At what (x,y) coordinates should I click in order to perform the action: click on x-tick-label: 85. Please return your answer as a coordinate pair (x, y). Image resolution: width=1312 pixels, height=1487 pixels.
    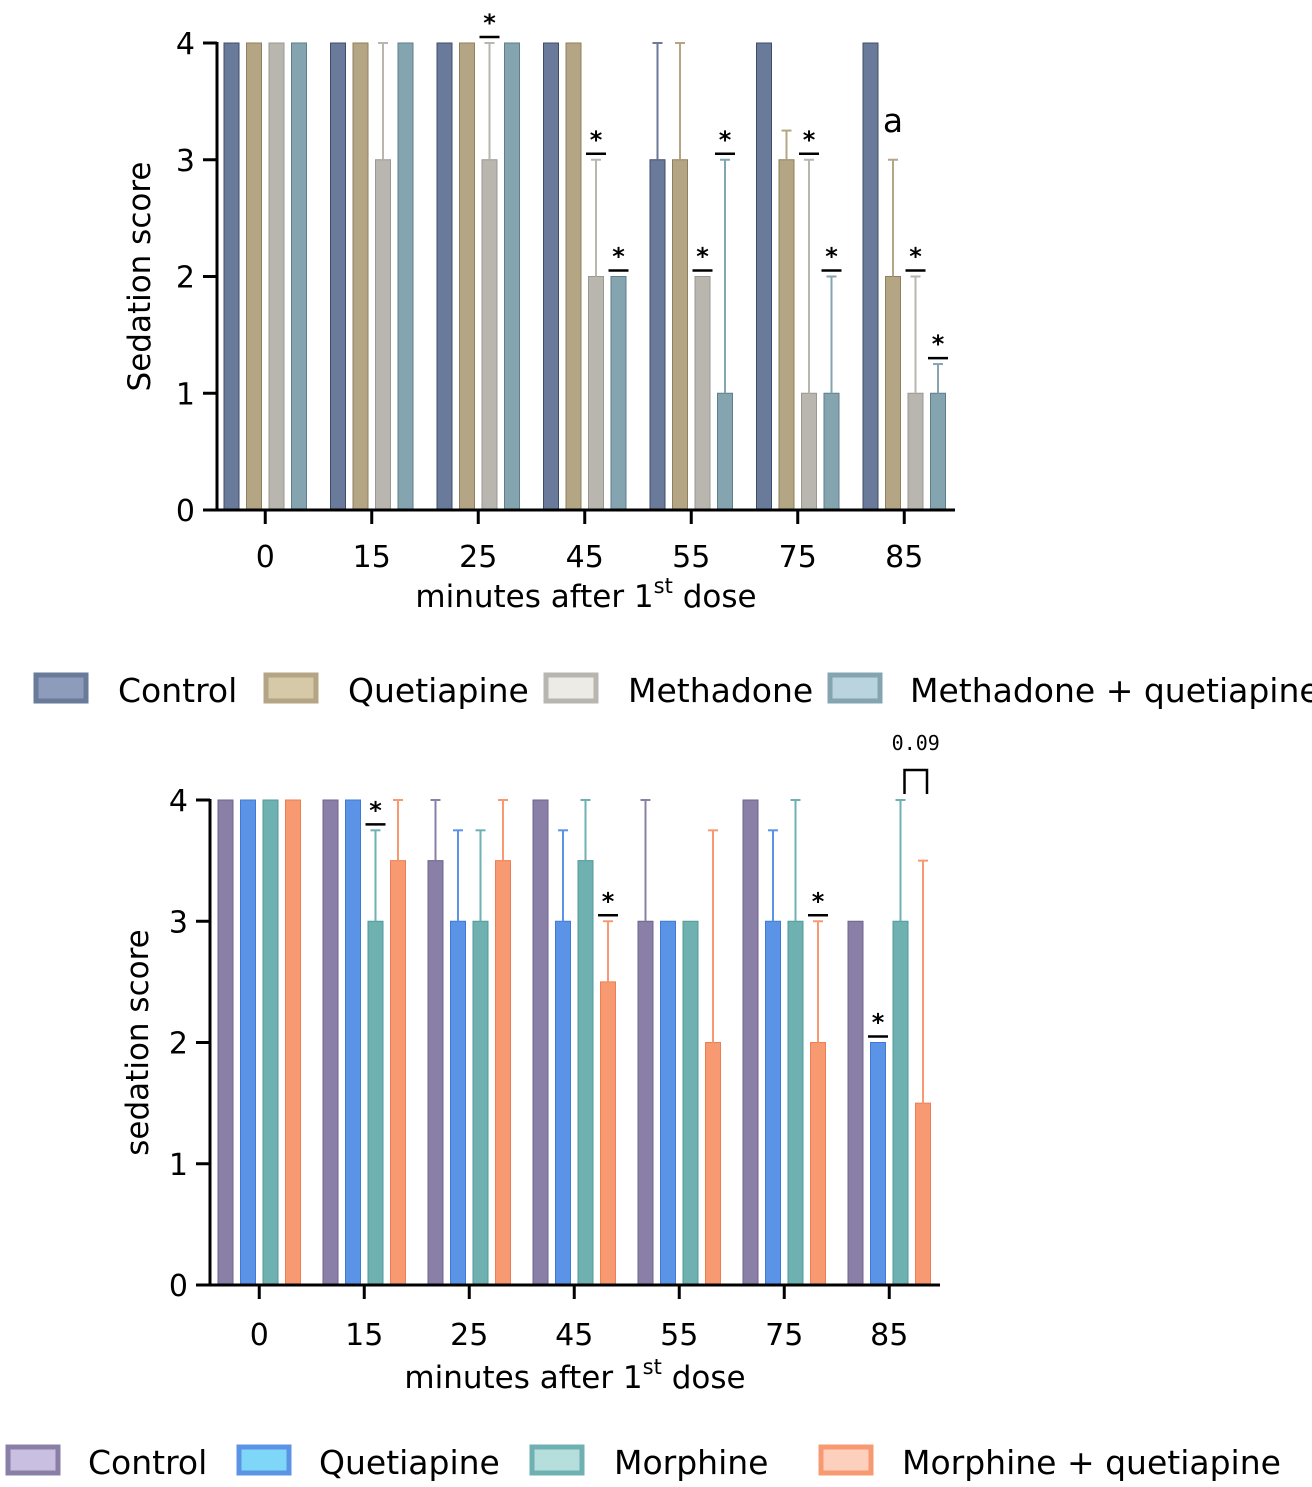
    Looking at the image, I should click on (904, 557).